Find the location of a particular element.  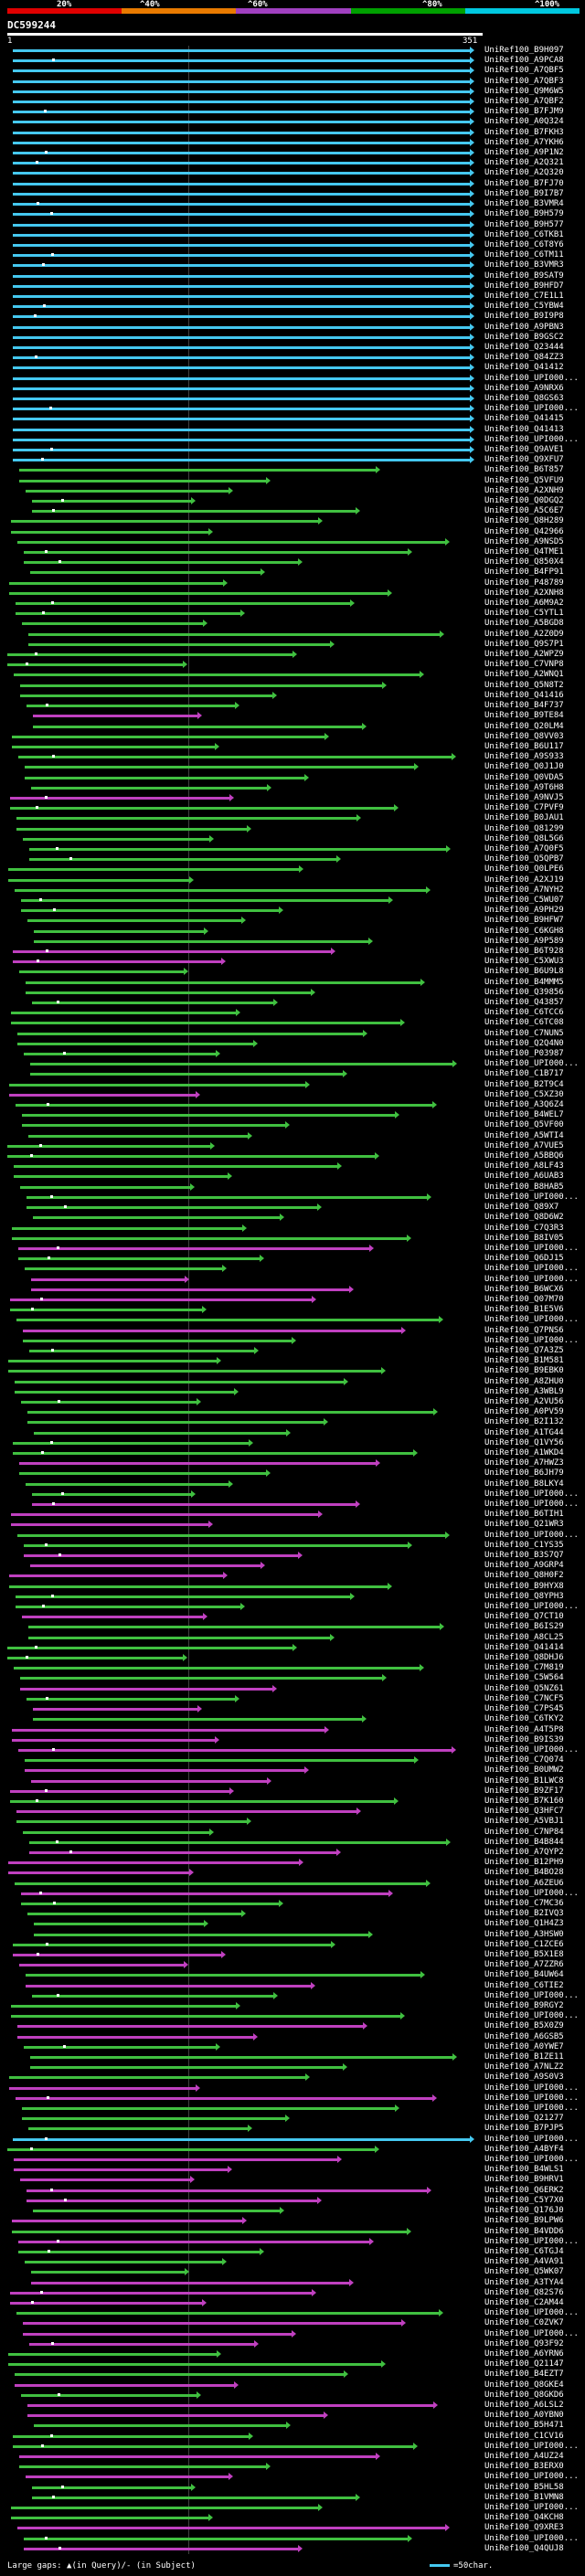

hit-row: UniRef100_B1VMN8 is located at coordinates (293, 2498).